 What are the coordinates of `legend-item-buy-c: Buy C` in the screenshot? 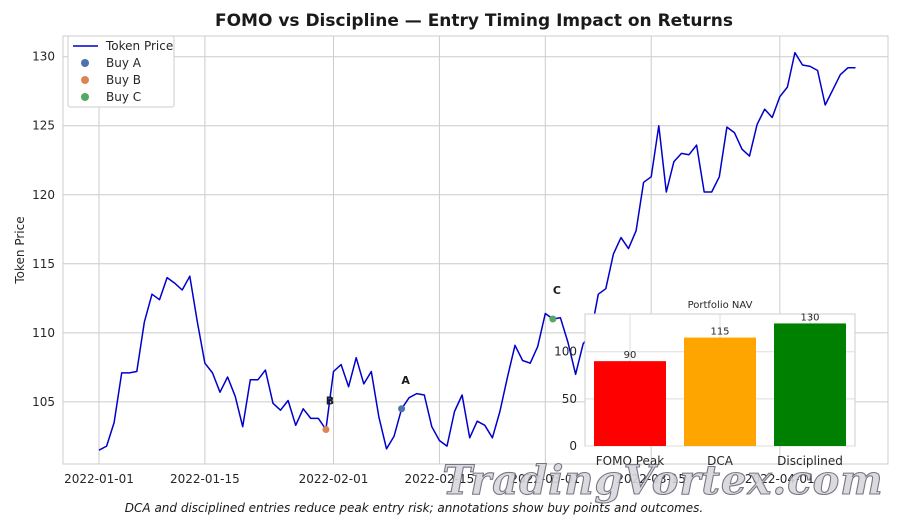 It's located at (123, 97).